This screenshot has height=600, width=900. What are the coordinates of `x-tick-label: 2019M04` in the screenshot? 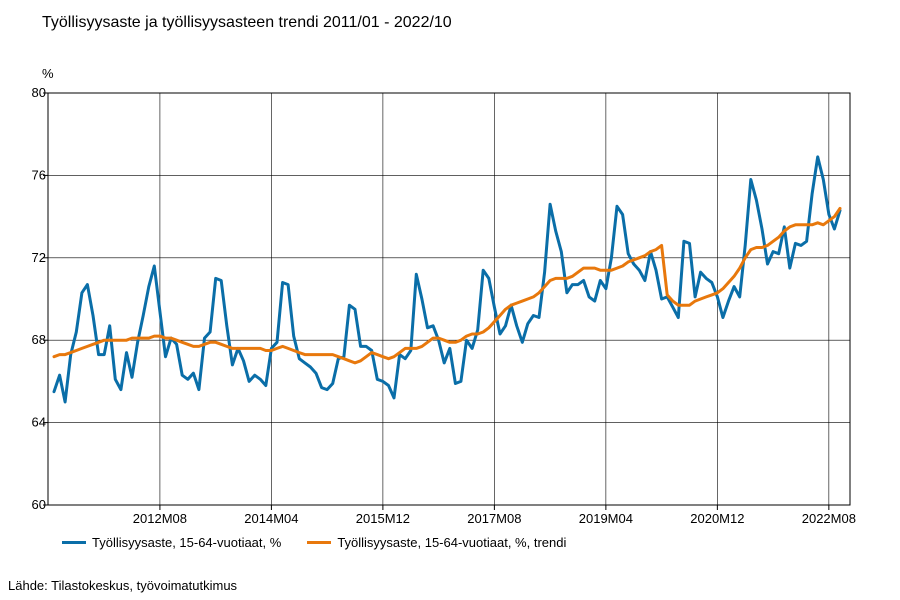 It's located at (606, 518).